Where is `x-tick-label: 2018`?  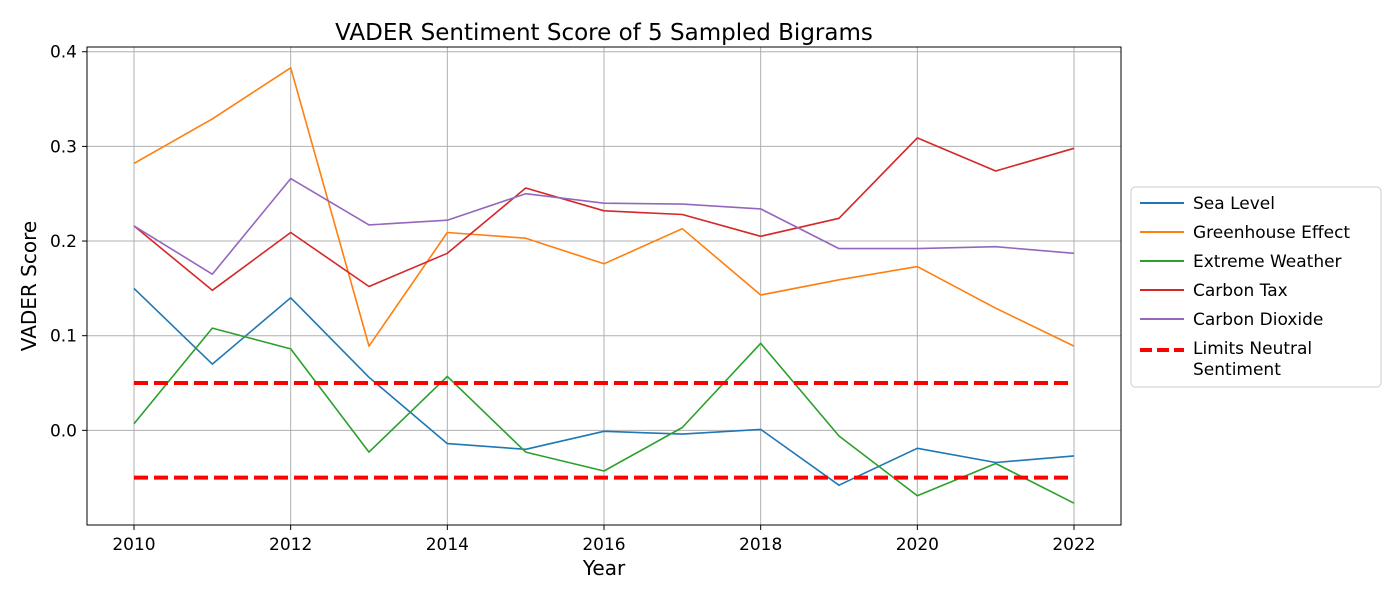
x-tick-label: 2018 is located at coordinates (760, 545).